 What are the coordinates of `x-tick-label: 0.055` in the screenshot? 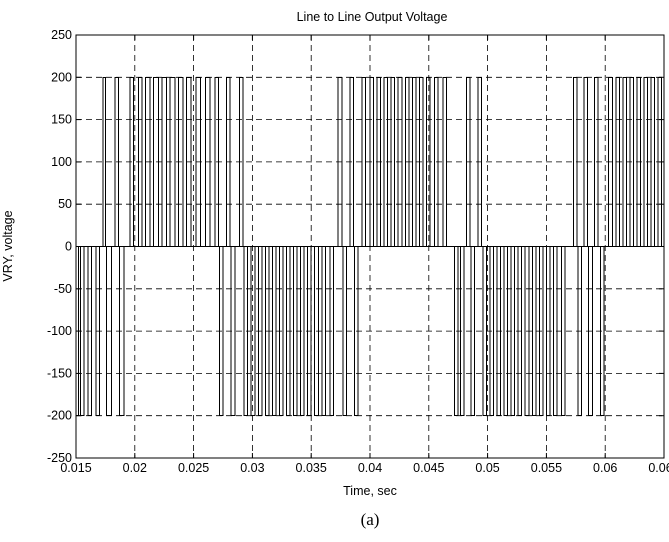 It's located at (546, 468).